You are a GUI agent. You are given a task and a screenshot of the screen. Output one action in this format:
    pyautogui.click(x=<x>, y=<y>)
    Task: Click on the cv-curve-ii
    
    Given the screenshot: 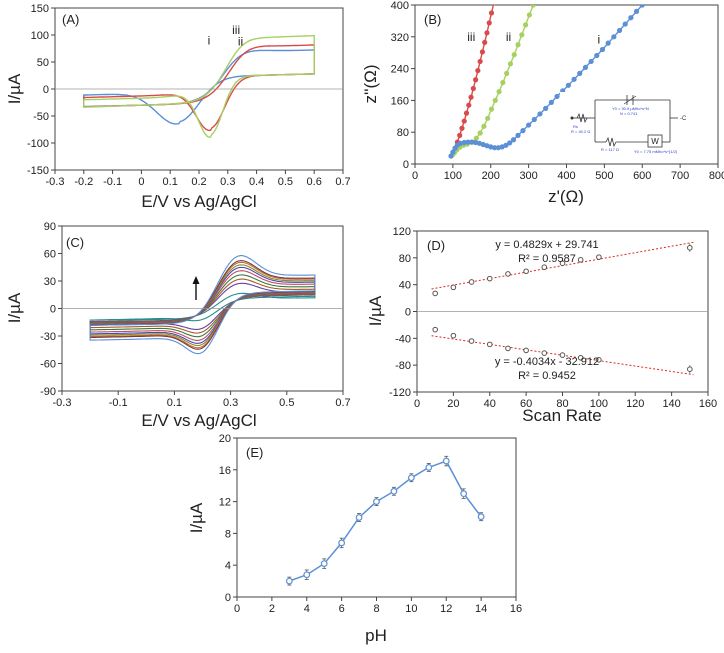 What is the action you would take?
    pyautogui.click(x=199, y=88)
    